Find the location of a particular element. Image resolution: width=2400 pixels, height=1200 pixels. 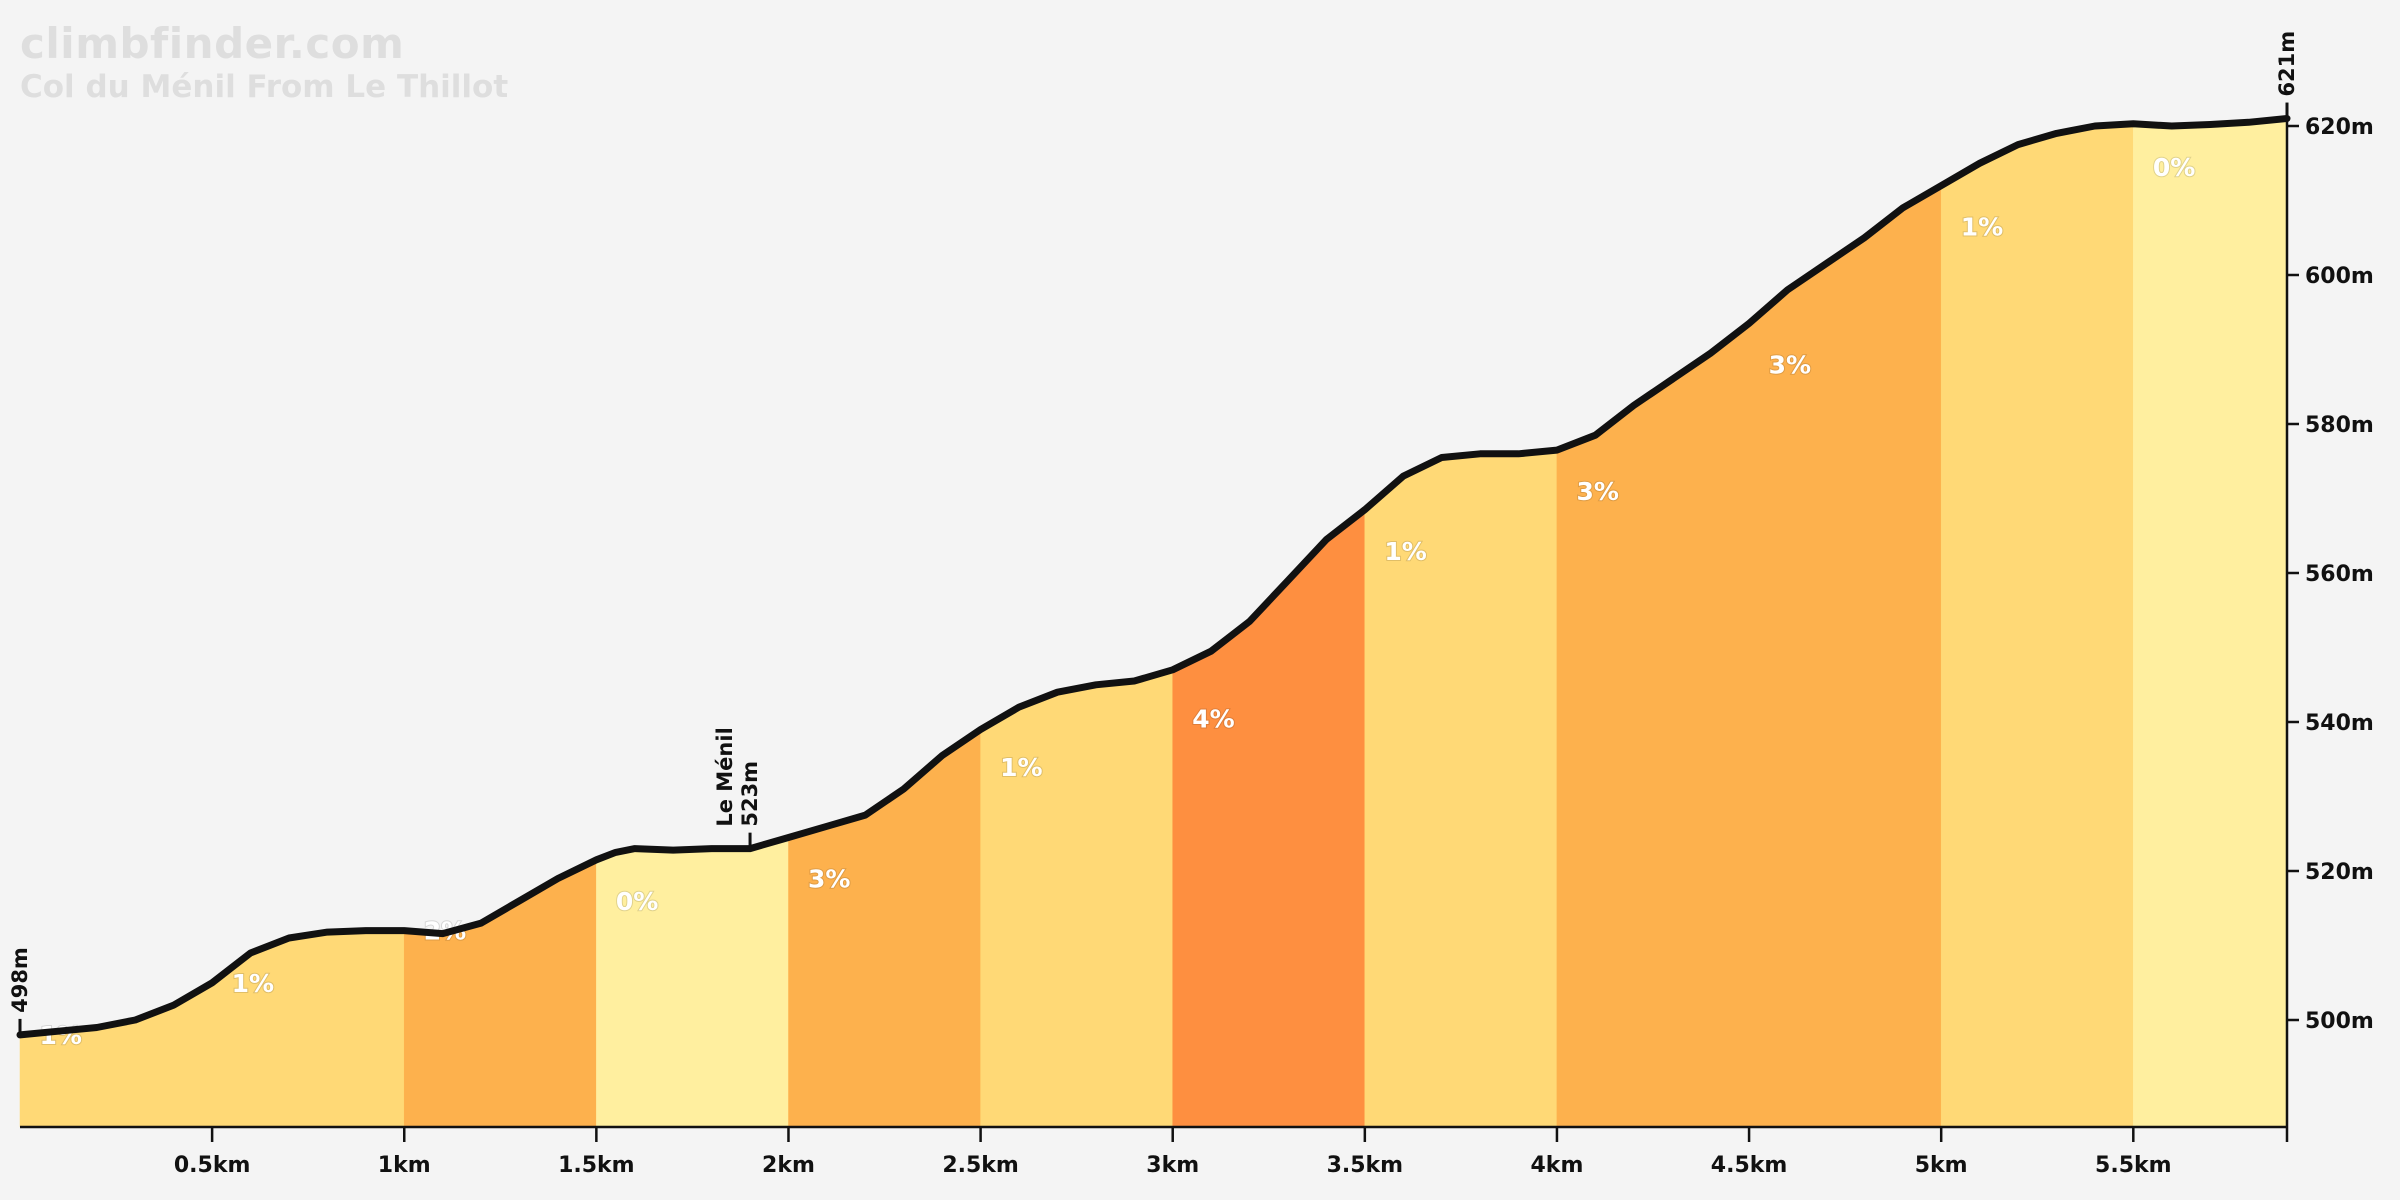

y-tick-label: 500m is located at coordinates (2339, 1021).